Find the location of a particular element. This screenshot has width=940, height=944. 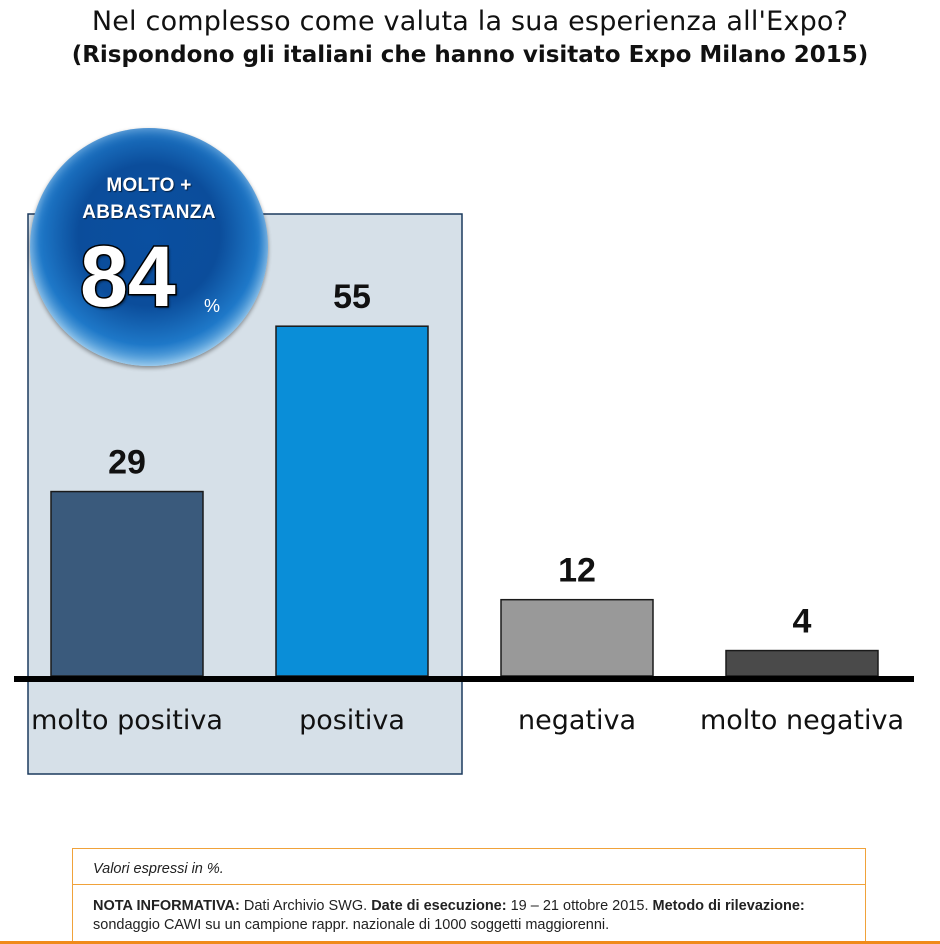

badge-value: 84 is located at coordinates (128, 277).